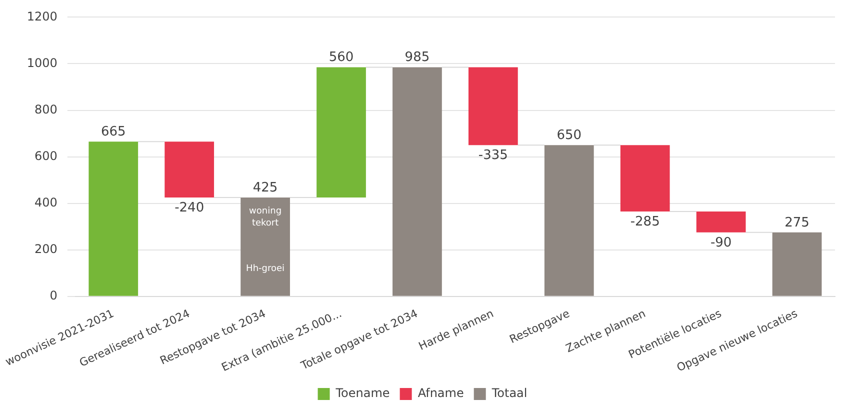 The width and height of the screenshot is (845, 410). Describe the element at coordinates (265, 269) in the screenshot. I see `annotation: Hh-groei` at that location.